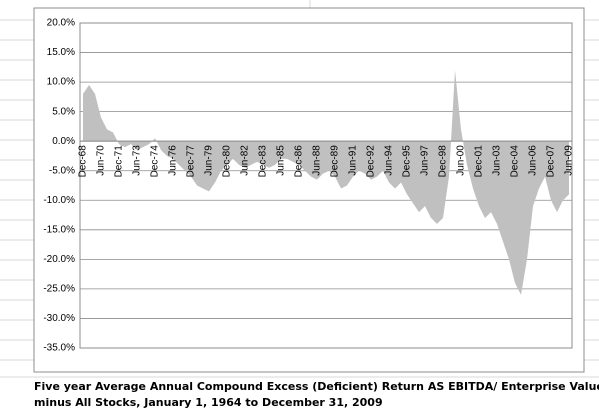 The width and height of the screenshot is (599, 416). I want to click on x-tick-label: Dec-01, so click(479, 161).